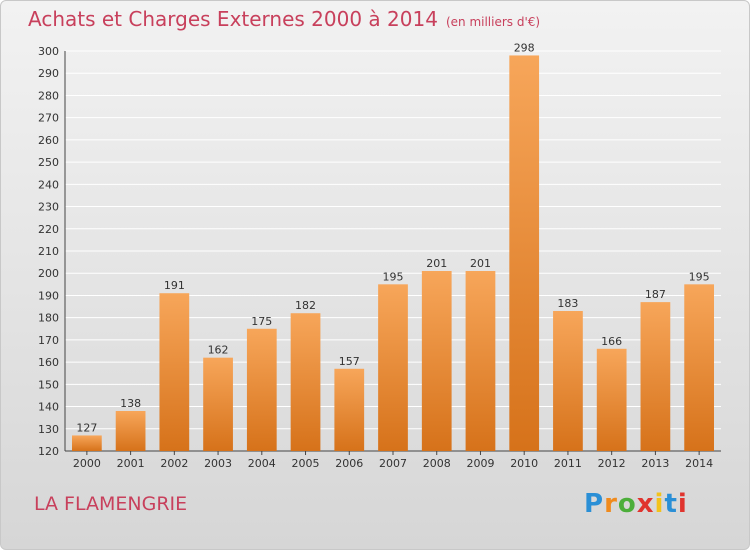 Image resolution: width=750 pixels, height=550 pixels. I want to click on y-tick-label: 270, so click(48, 118).